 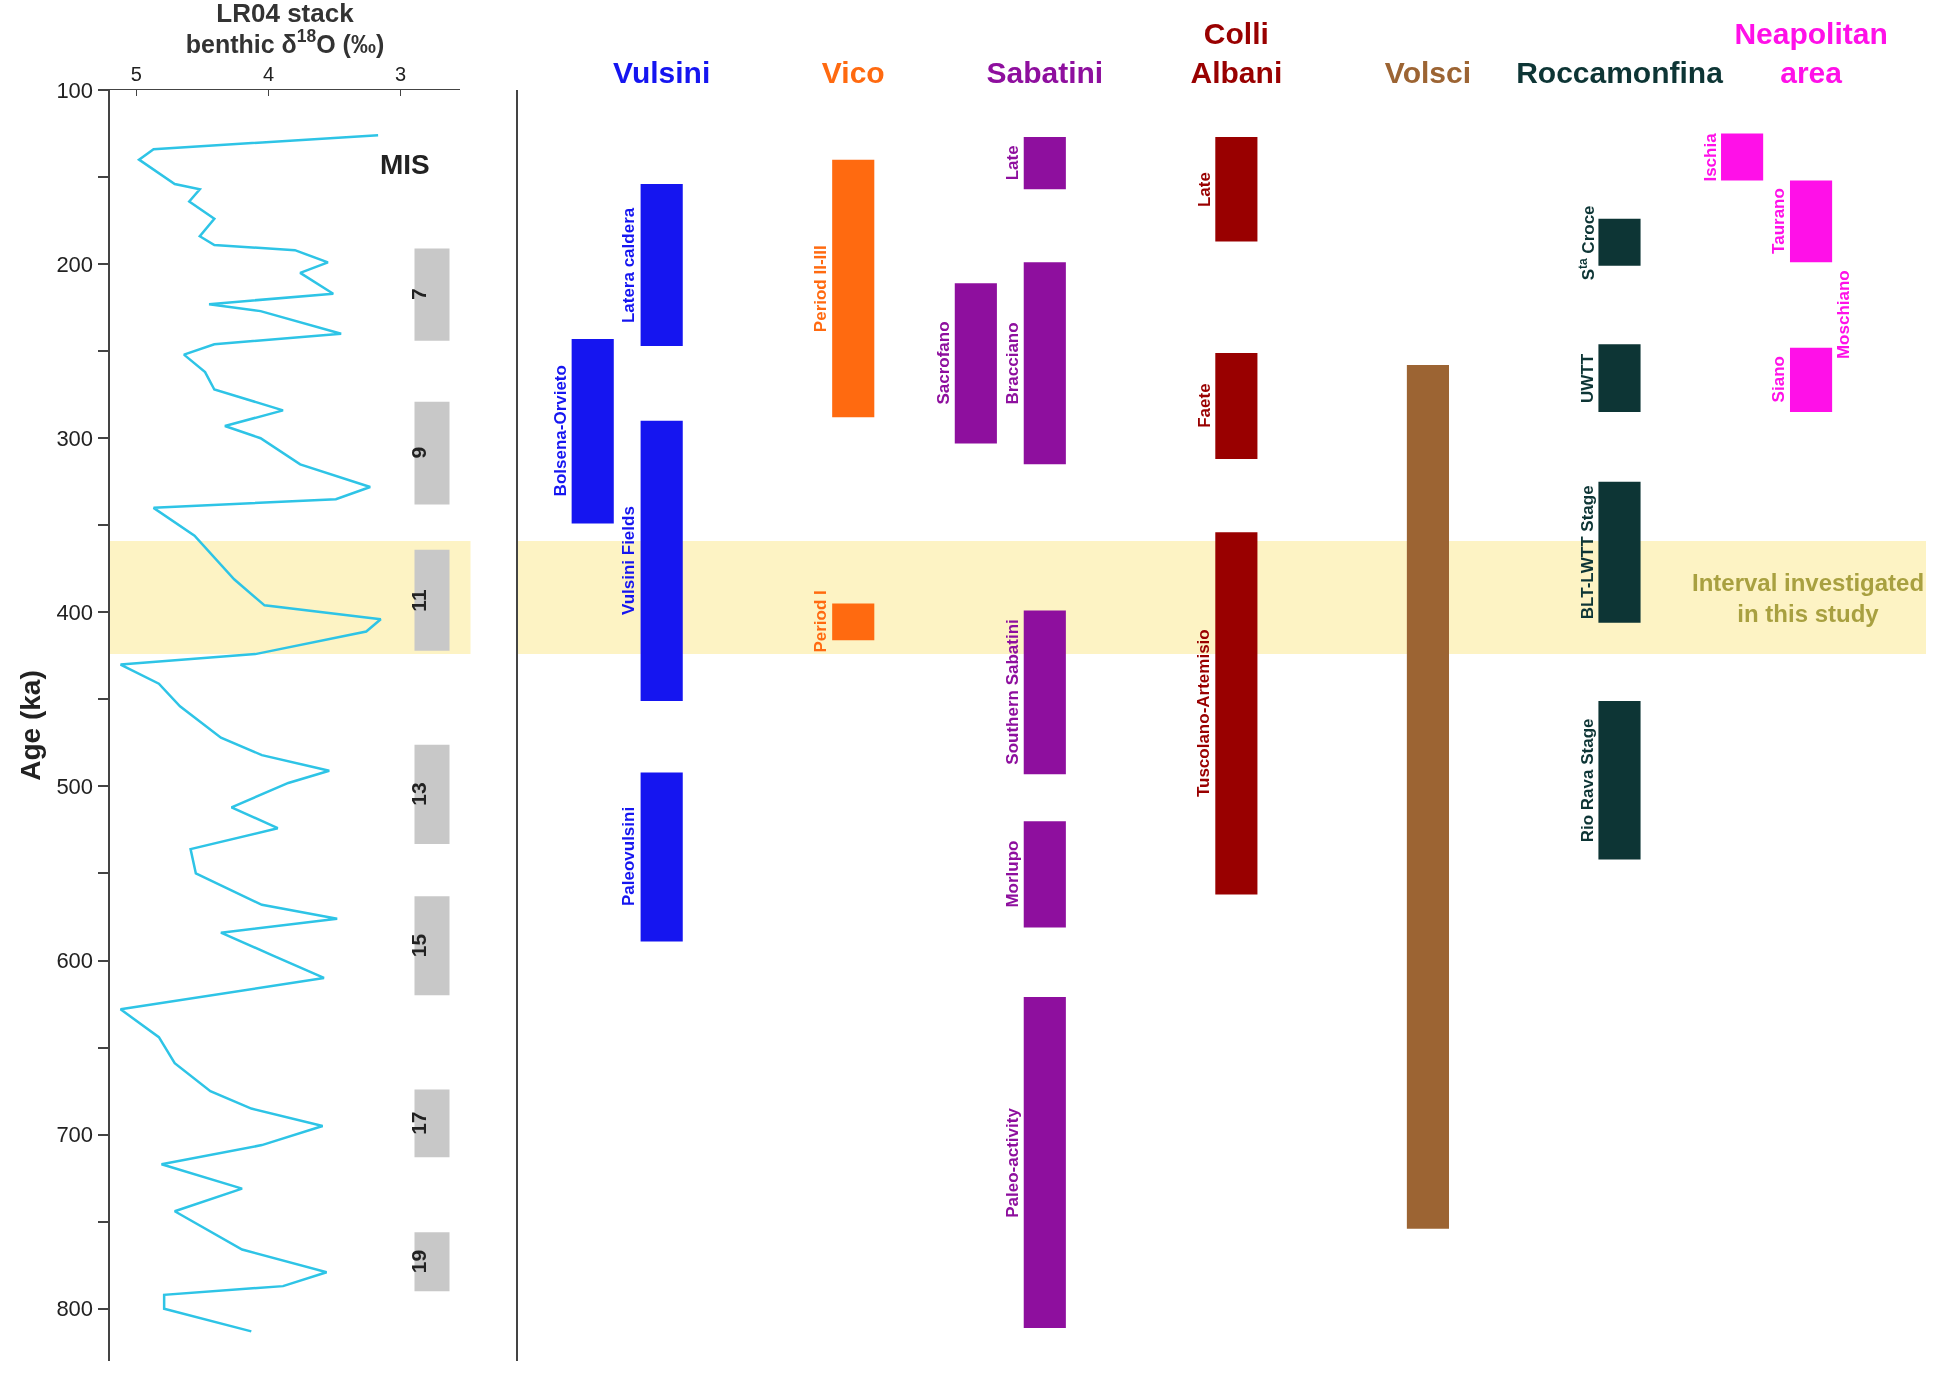 I want to click on text: Paleo-activity, so click(x=1012, y=1162).